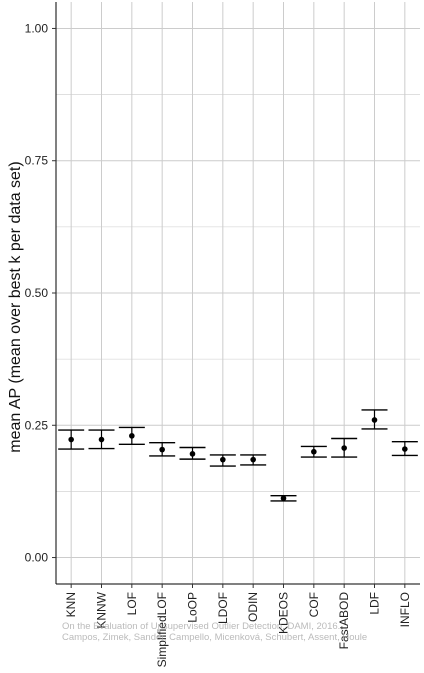 Image resolution: width=424 pixels, height=673 pixels. I want to click on error-bar-odin, so click(253, 460).